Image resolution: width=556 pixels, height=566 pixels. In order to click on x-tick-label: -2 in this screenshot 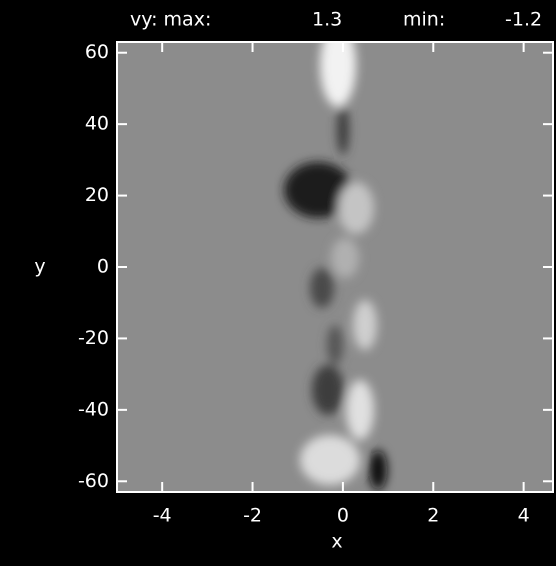, I will do `click(252, 516)`.